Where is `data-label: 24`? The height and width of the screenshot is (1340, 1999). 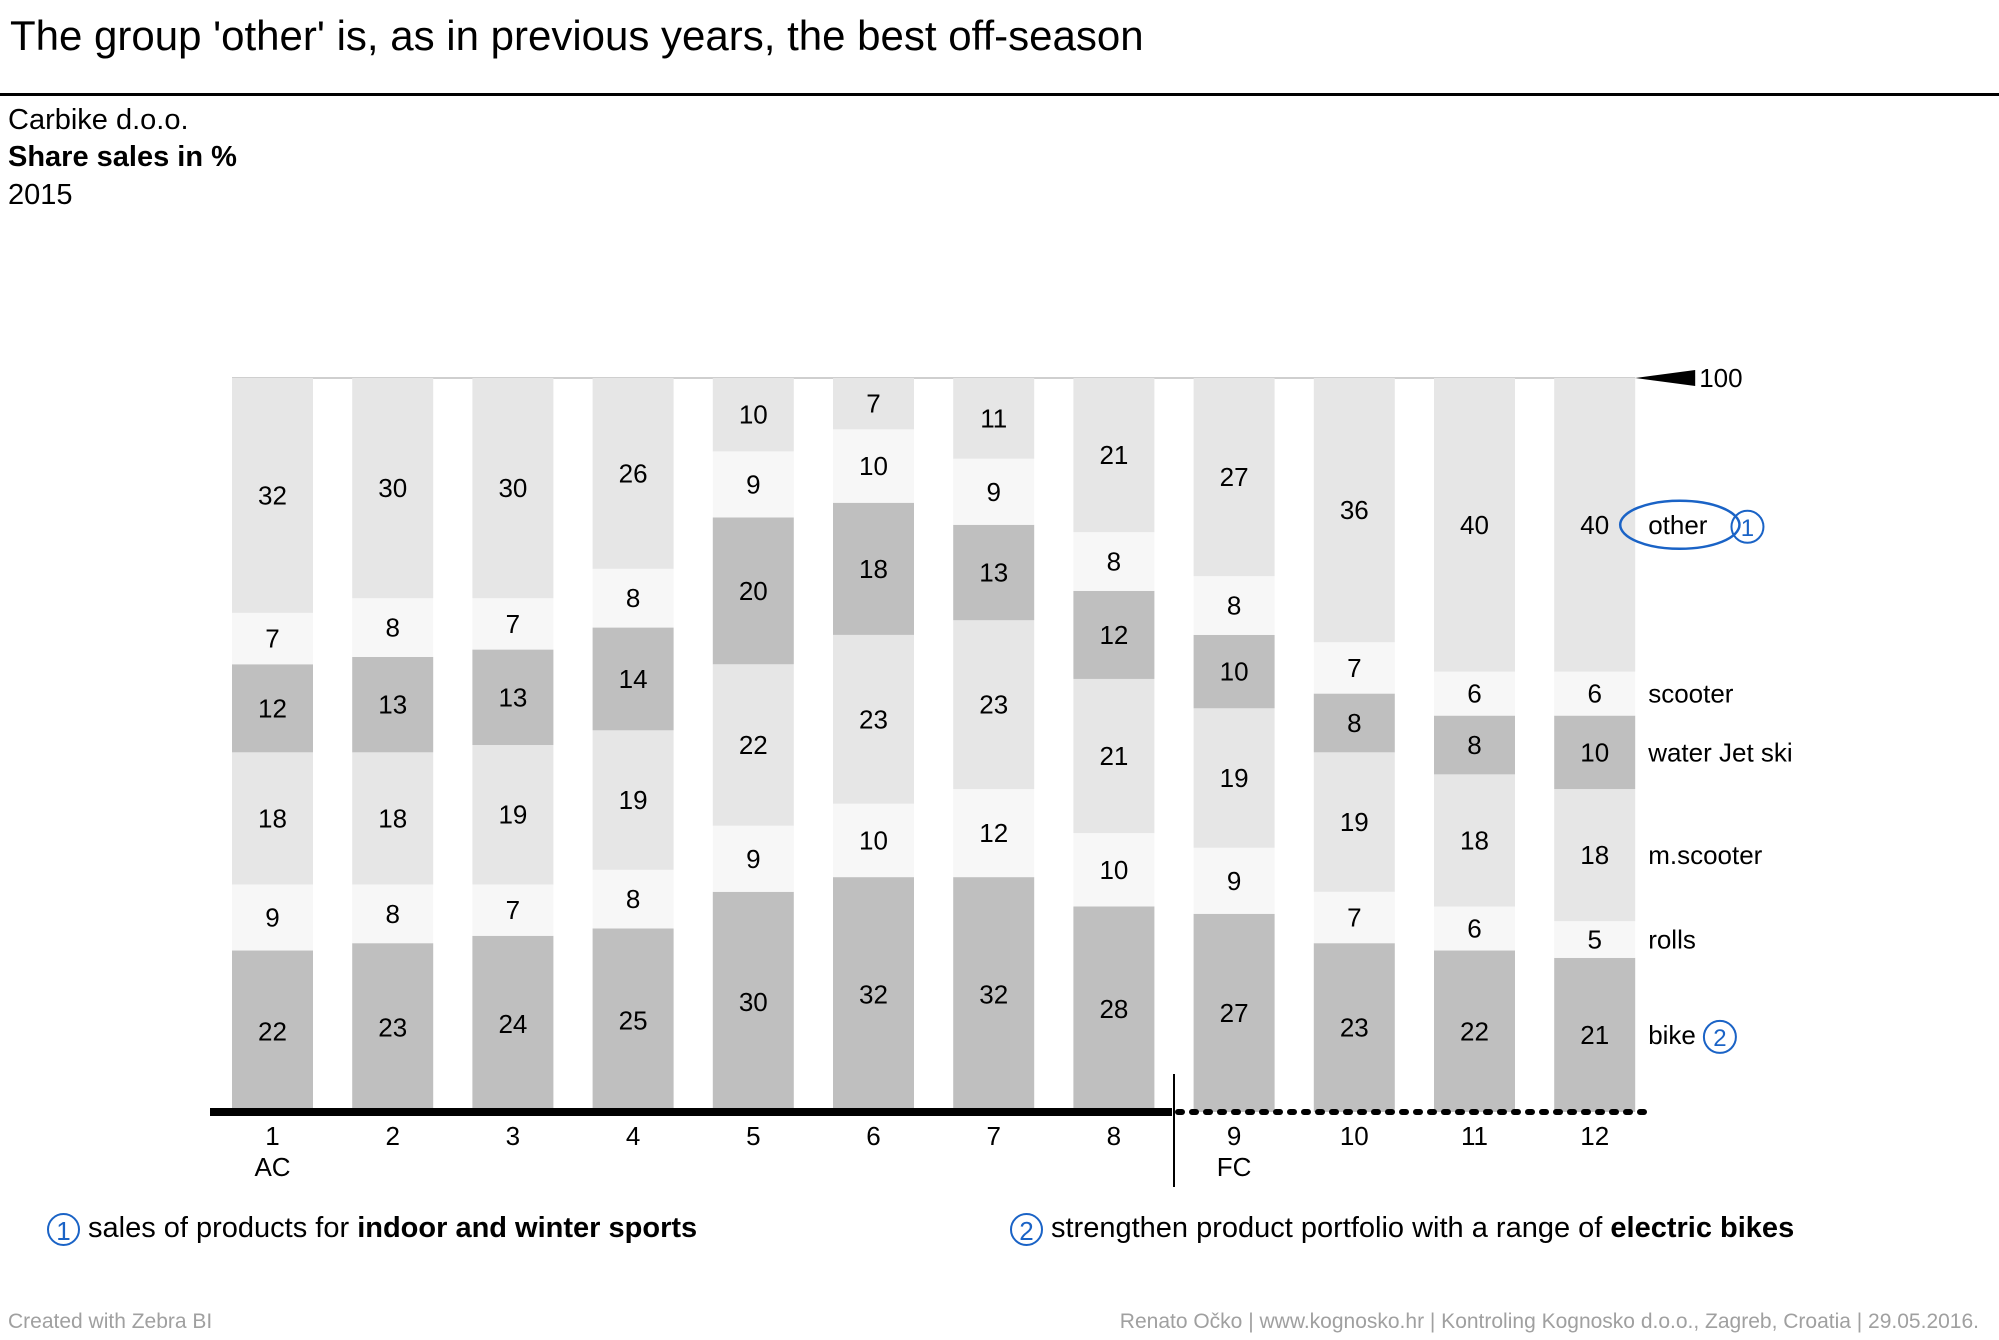 data-label: 24 is located at coordinates (512, 1024).